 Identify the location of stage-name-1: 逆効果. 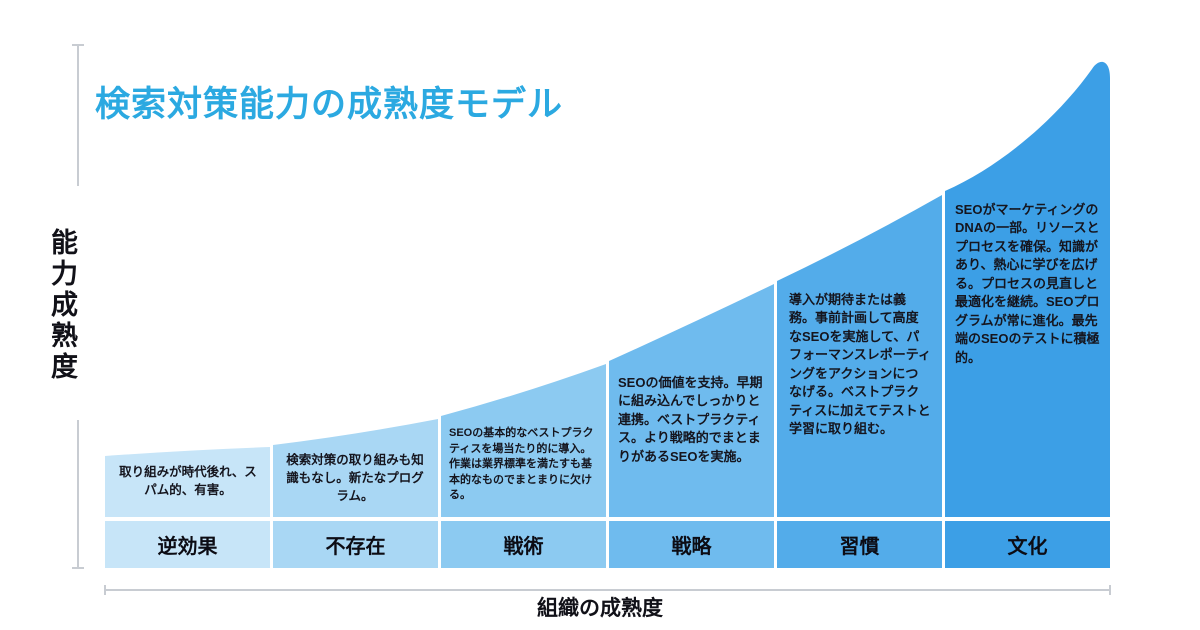
(187, 547).